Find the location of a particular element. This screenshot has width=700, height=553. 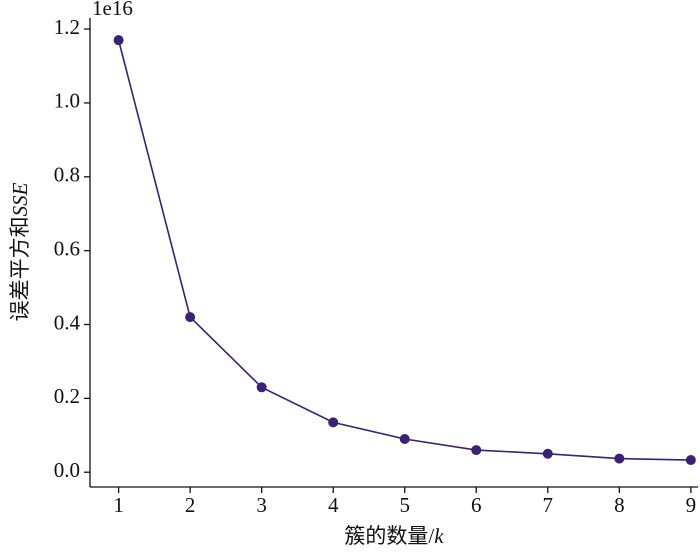

y-axis-label: 误差平方和SSE is located at coordinates (20, 251).